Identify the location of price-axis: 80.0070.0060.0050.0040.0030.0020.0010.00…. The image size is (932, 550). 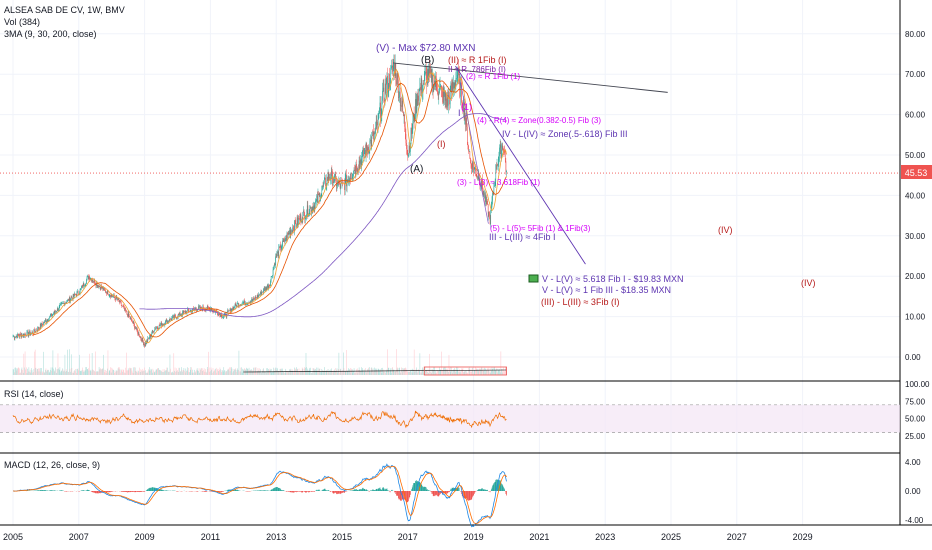
(915, 196).